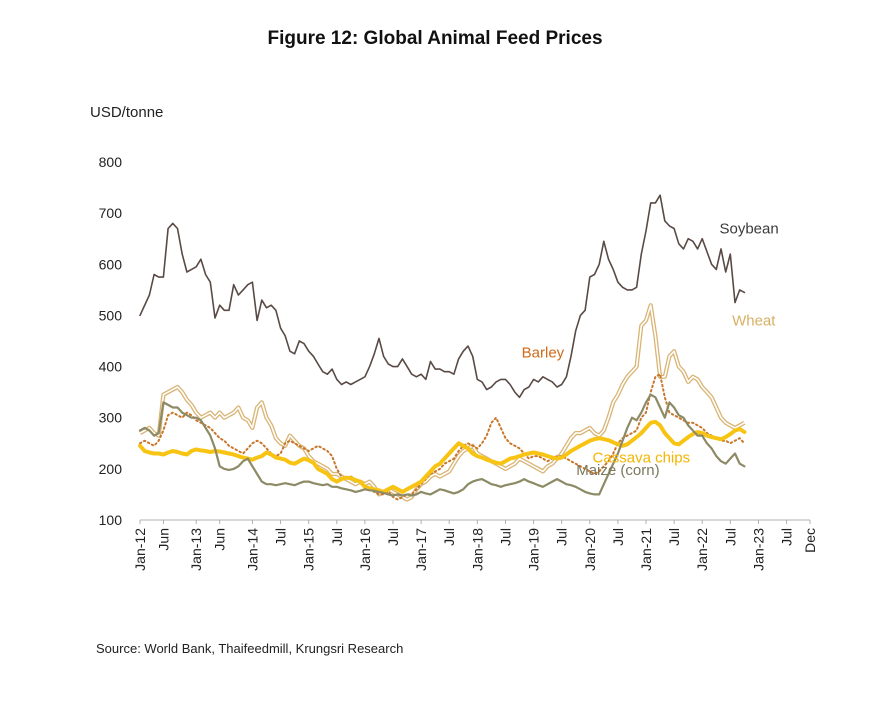  Describe the element at coordinates (111, 520) in the screenshot. I see `y-tick-label: 100` at that location.